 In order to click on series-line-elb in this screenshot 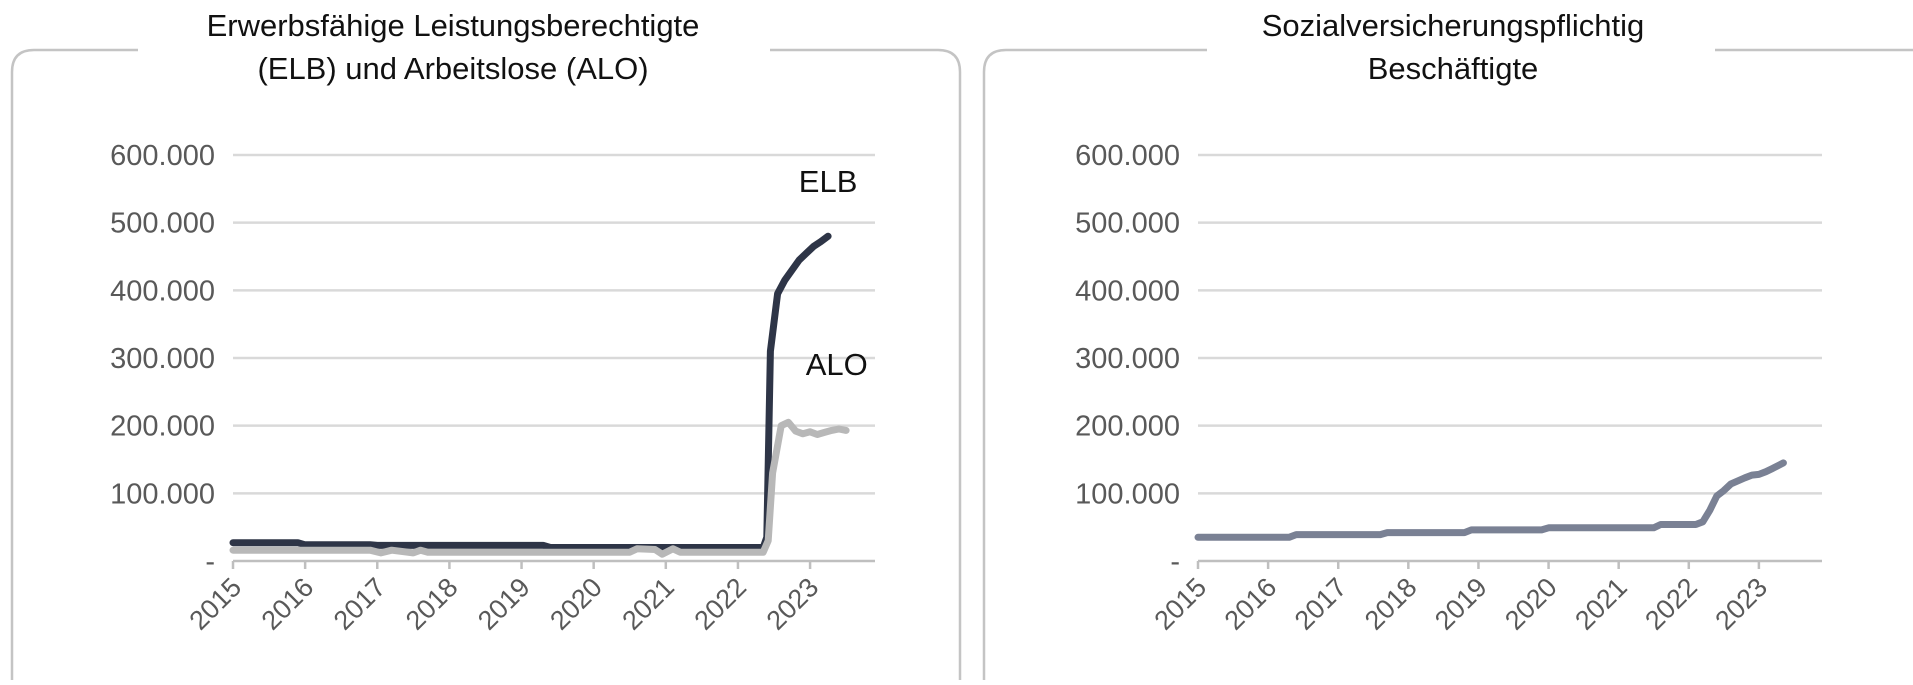, I will do `click(530, 391)`.